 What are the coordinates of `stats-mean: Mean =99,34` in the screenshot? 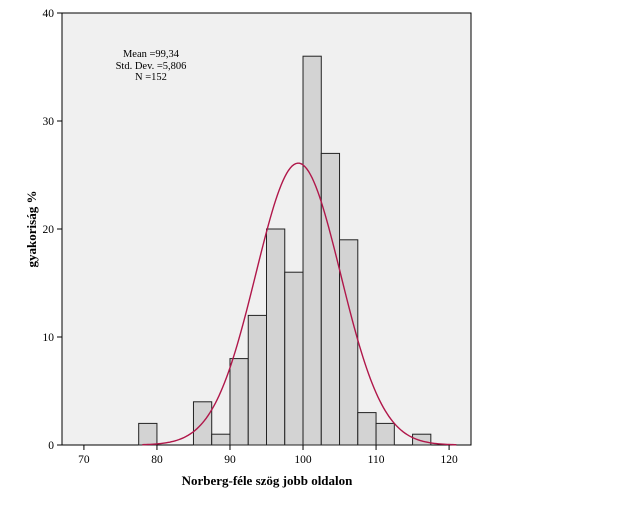 It's located at (151, 54).